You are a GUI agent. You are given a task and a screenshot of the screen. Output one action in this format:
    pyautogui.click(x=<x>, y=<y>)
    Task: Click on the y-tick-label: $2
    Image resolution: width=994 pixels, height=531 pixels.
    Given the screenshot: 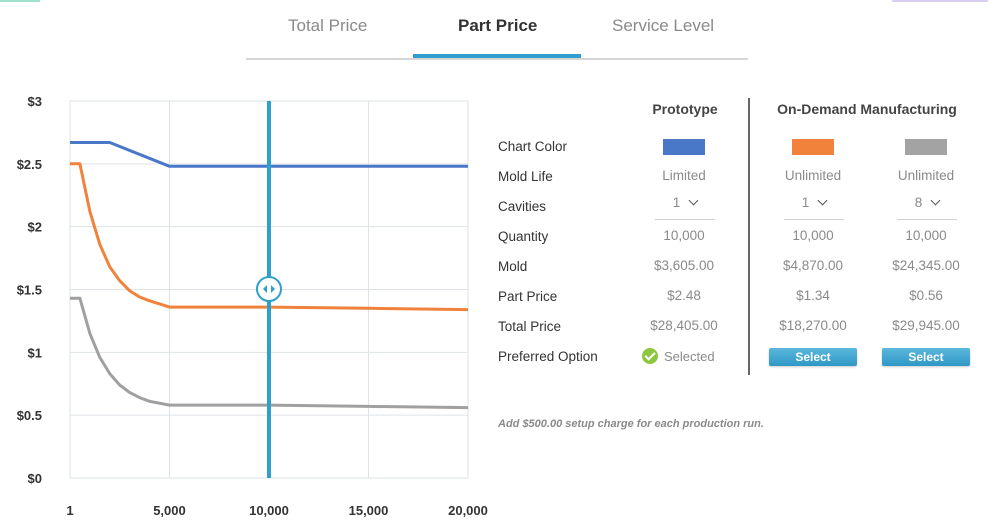 What is the action you would take?
    pyautogui.click(x=35, y=227)
    